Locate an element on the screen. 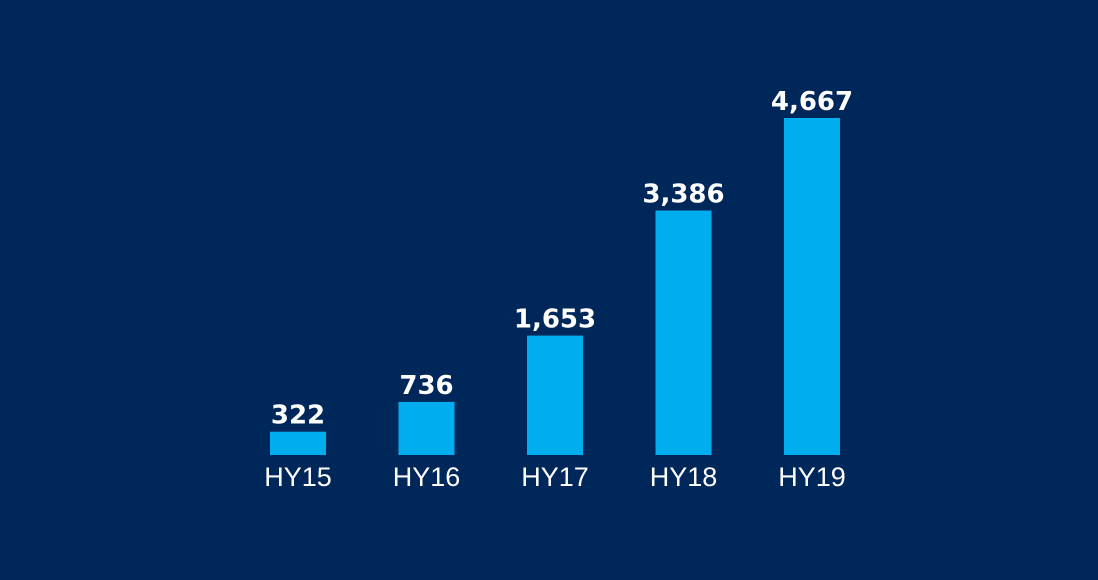 Image resolution: width=1098 pixels, height=580 pixels. bar-hy16 is located at coordinates (426, 428).